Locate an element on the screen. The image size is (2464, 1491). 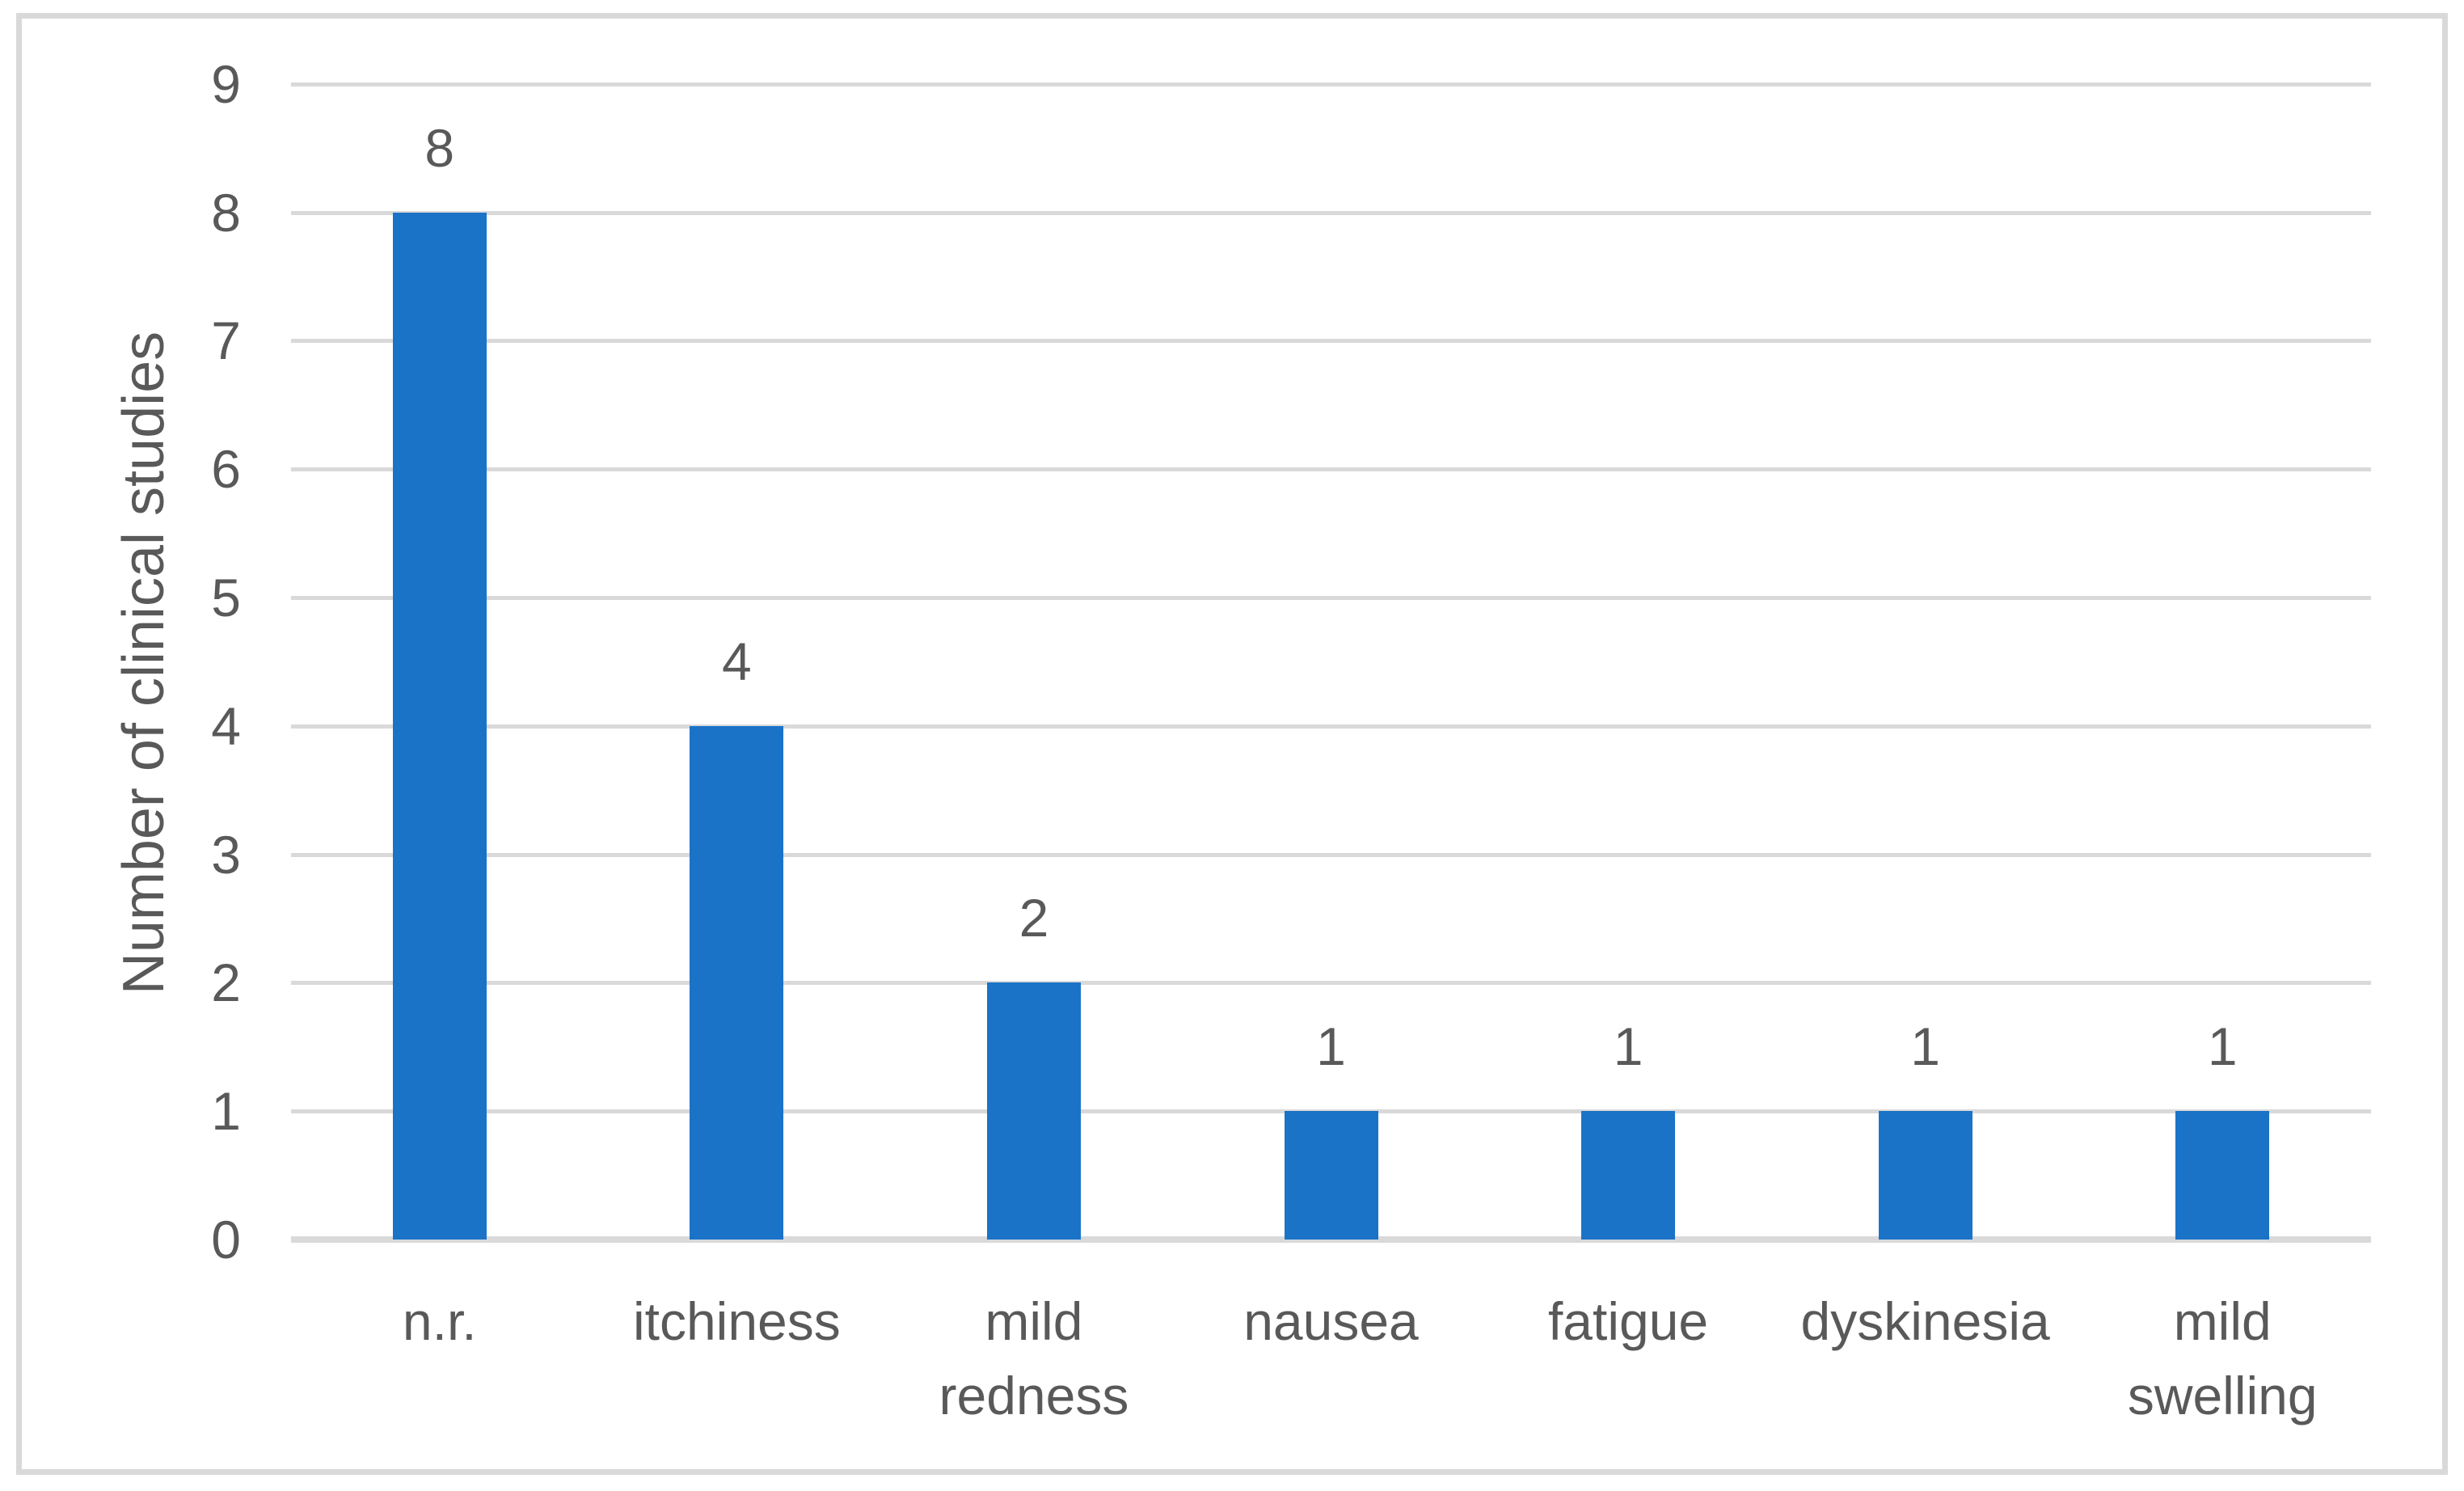
category-label-6: dyskinesia is located at coordinates (1925, 1321).